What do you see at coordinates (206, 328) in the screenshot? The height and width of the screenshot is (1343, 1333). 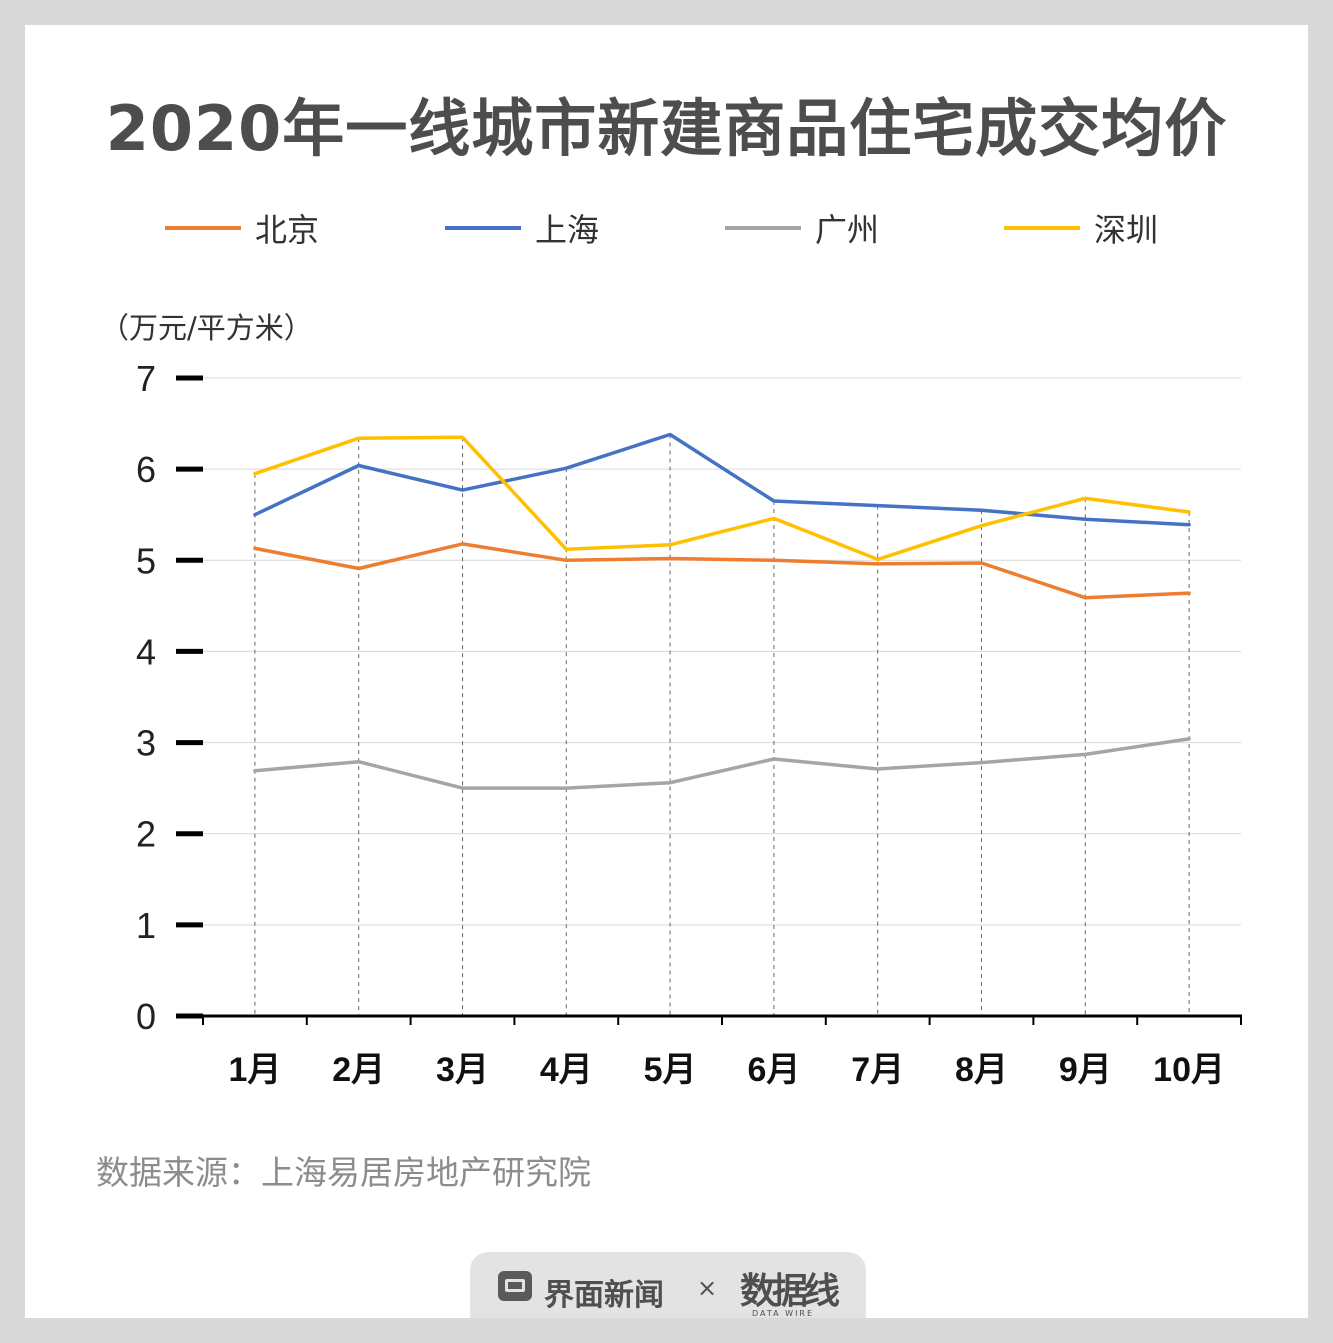 I see `y-axis-unit-label: （万元/平方米）` at bounding box center [206, 328].